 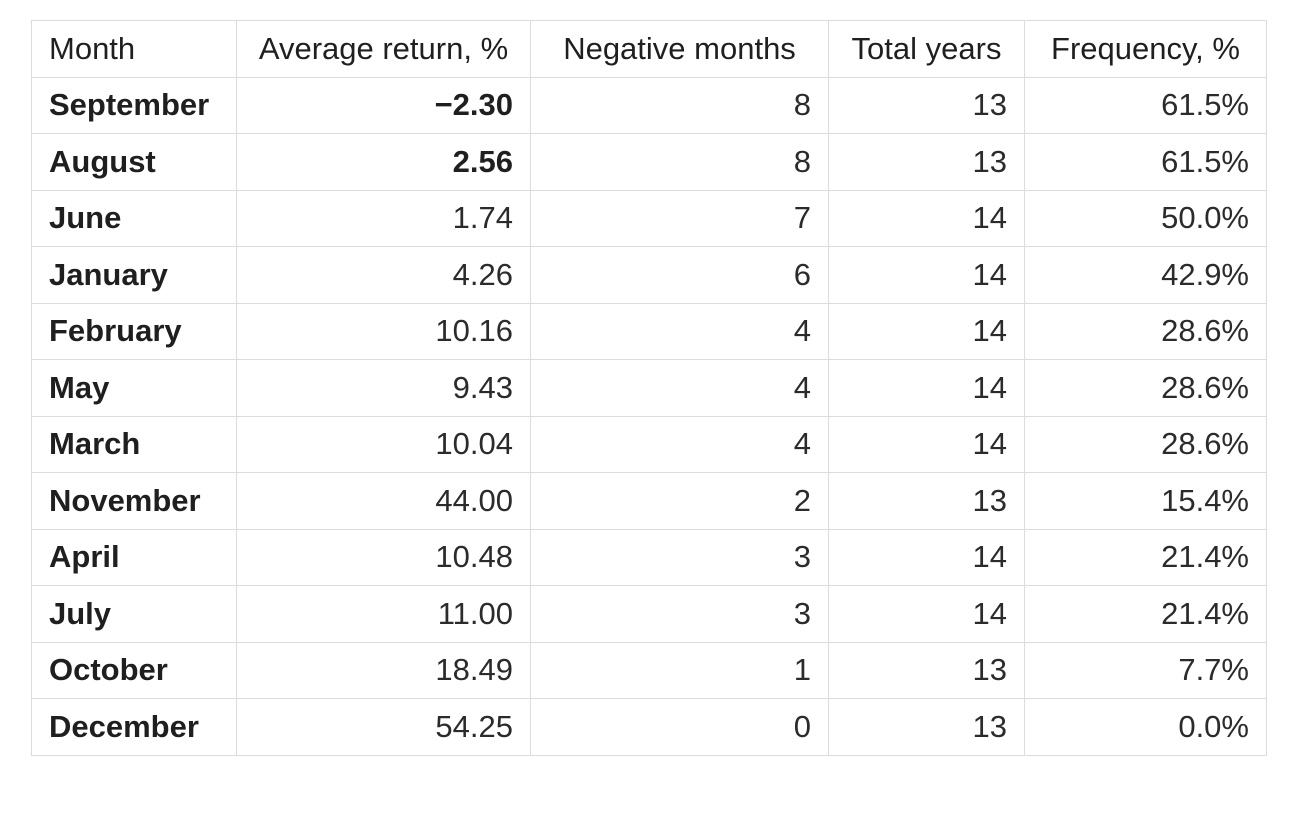 I want to click on header-negative-months: Negative months, so click(x=679, y=49).